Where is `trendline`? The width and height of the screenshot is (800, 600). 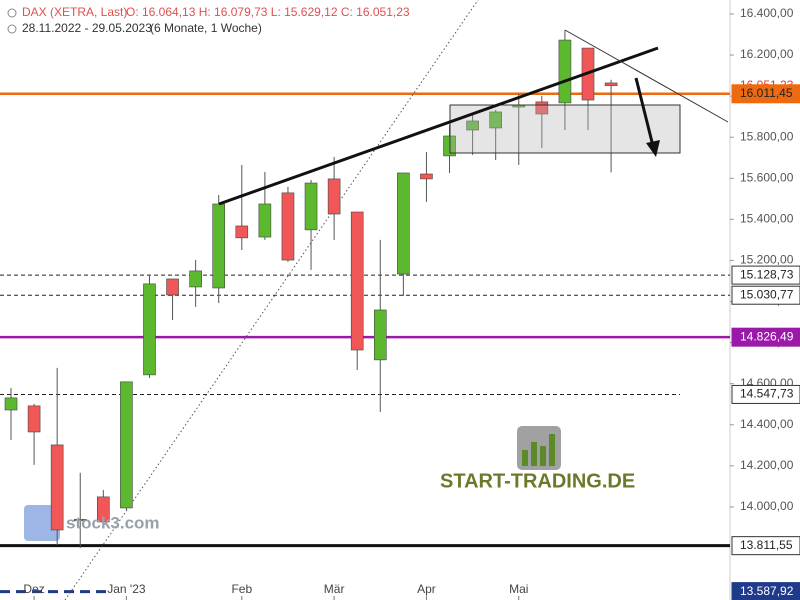 trendline is located at coordinates (438, 126).